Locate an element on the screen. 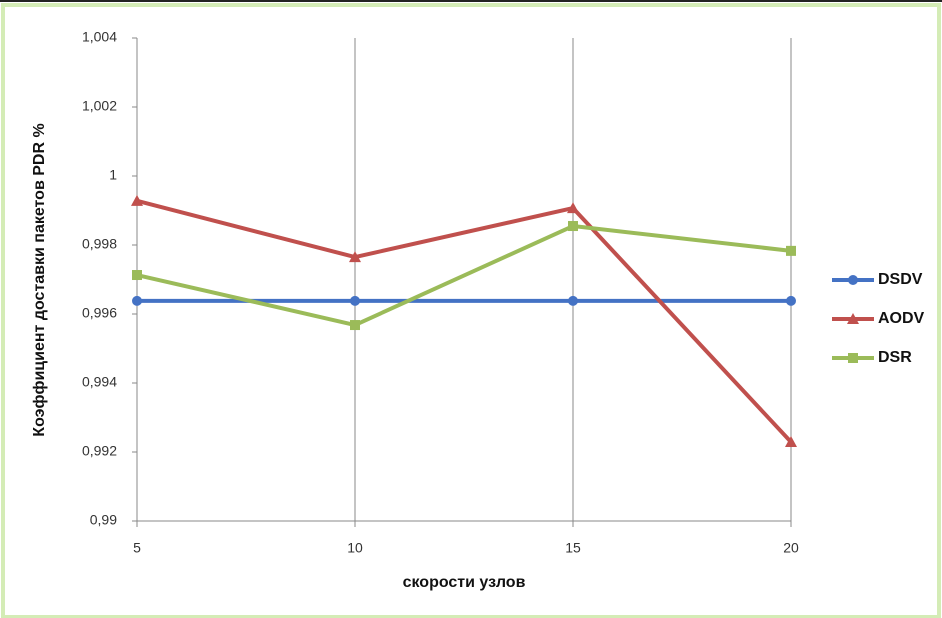  y-axis-label: Коэффициент доставки пакетов PDR % is located at coordinates (39, 279).